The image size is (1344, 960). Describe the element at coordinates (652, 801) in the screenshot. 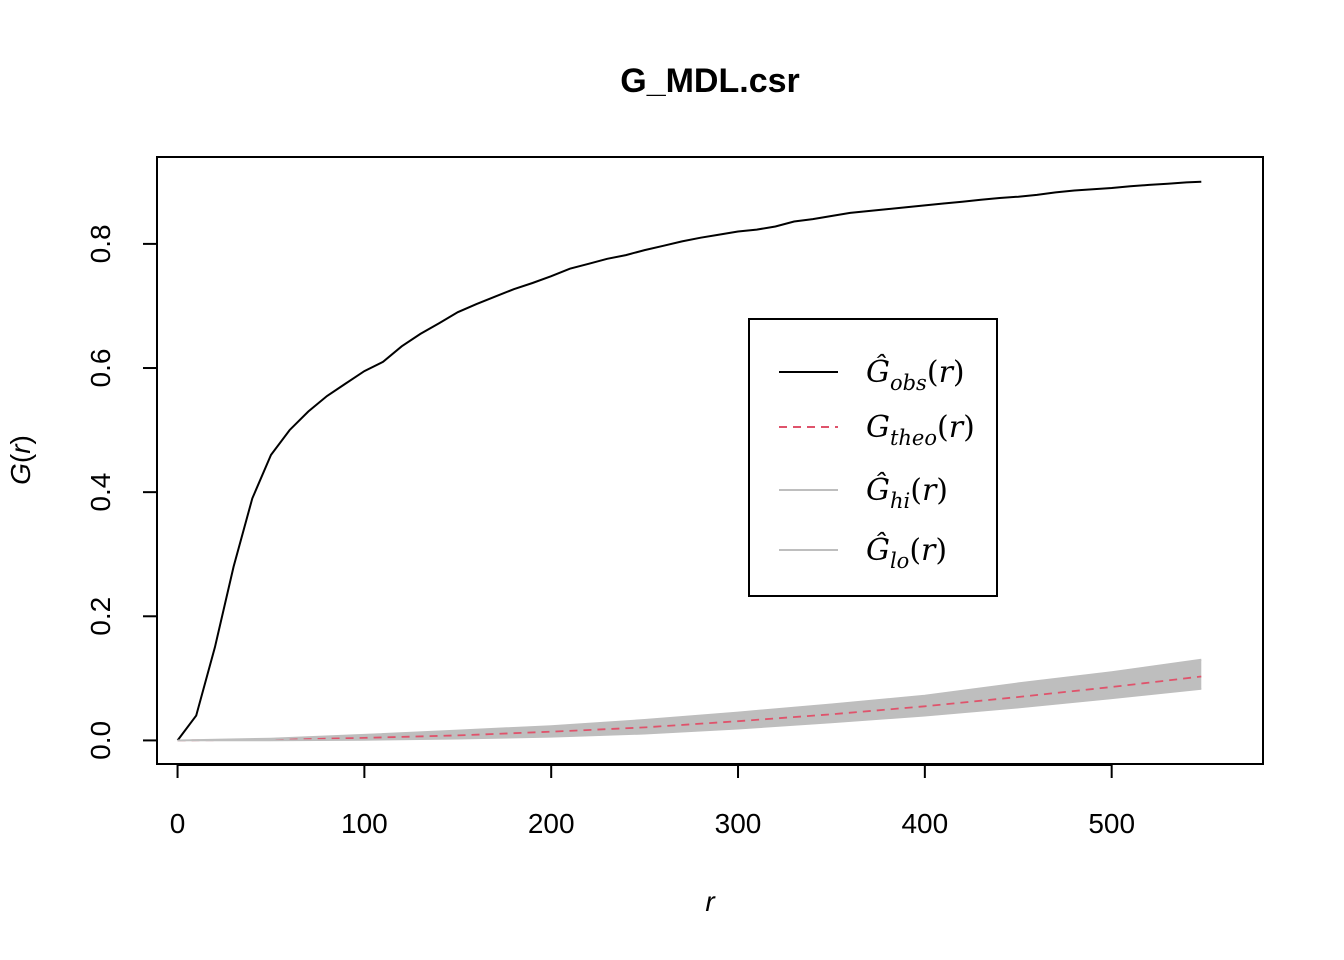

I see `x-axis: 0 100 200 300 400 500` at that location.